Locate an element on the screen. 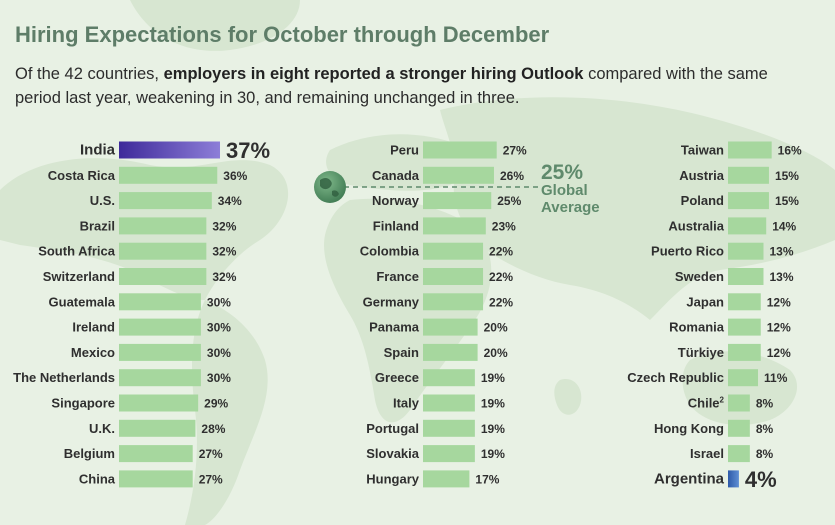 Image resolution: width=835 pixels, height=525 pixels. country-label: Germany is located at coordinates (391, 301).